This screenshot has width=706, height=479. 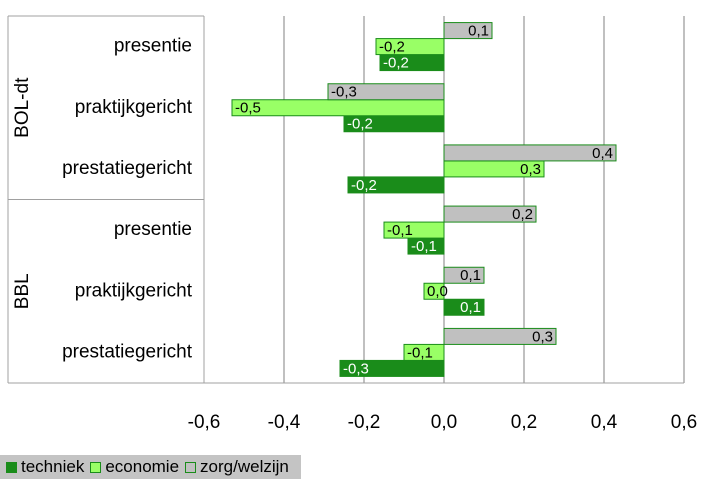 I want to click on legend-item-economie: economie, so click(x=134, y=467).